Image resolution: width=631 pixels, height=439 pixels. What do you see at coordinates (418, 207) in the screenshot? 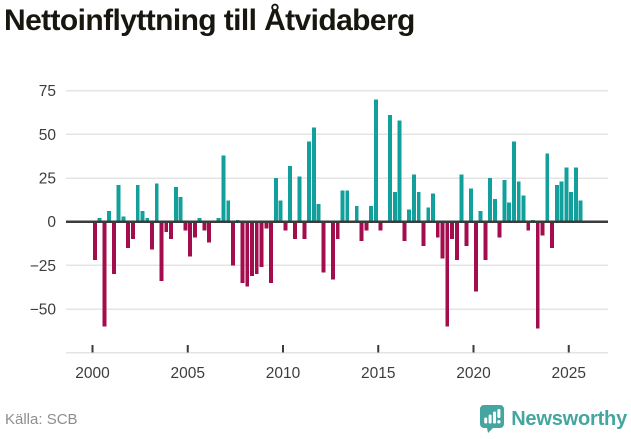
I see `bar-2017Q1` at bounding box center [418, 207].